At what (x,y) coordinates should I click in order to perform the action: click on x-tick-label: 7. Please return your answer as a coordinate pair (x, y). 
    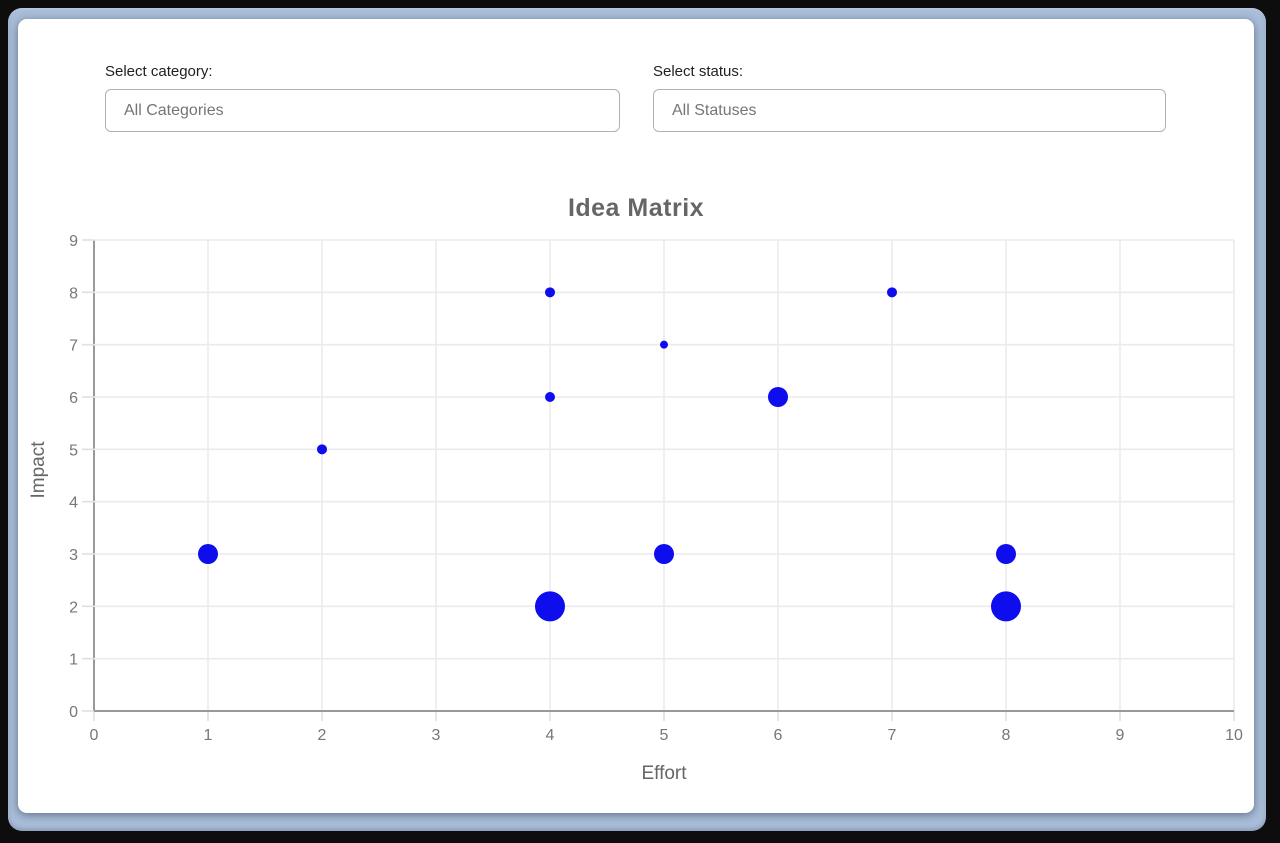
    Looking at the image, I should click on (892, 735).